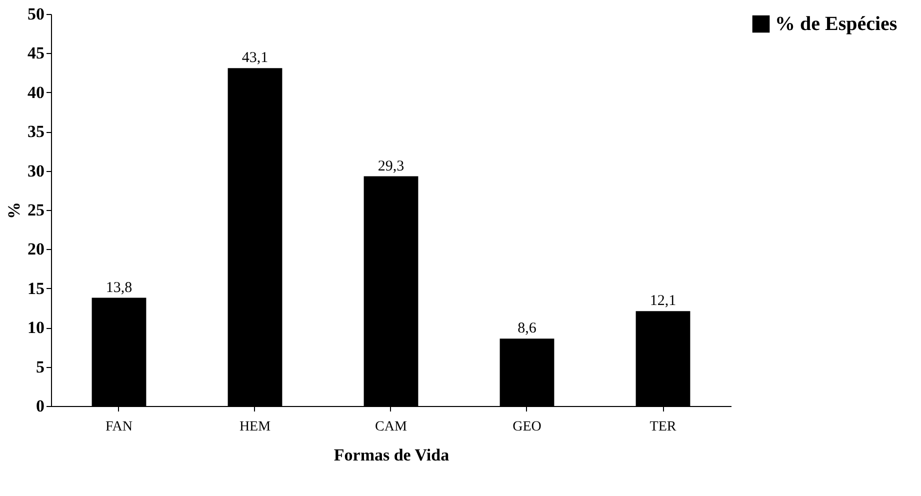  Describe the element at coordinates (255, 58) in the screenshot. I see `data-label: 43,1` at that location.